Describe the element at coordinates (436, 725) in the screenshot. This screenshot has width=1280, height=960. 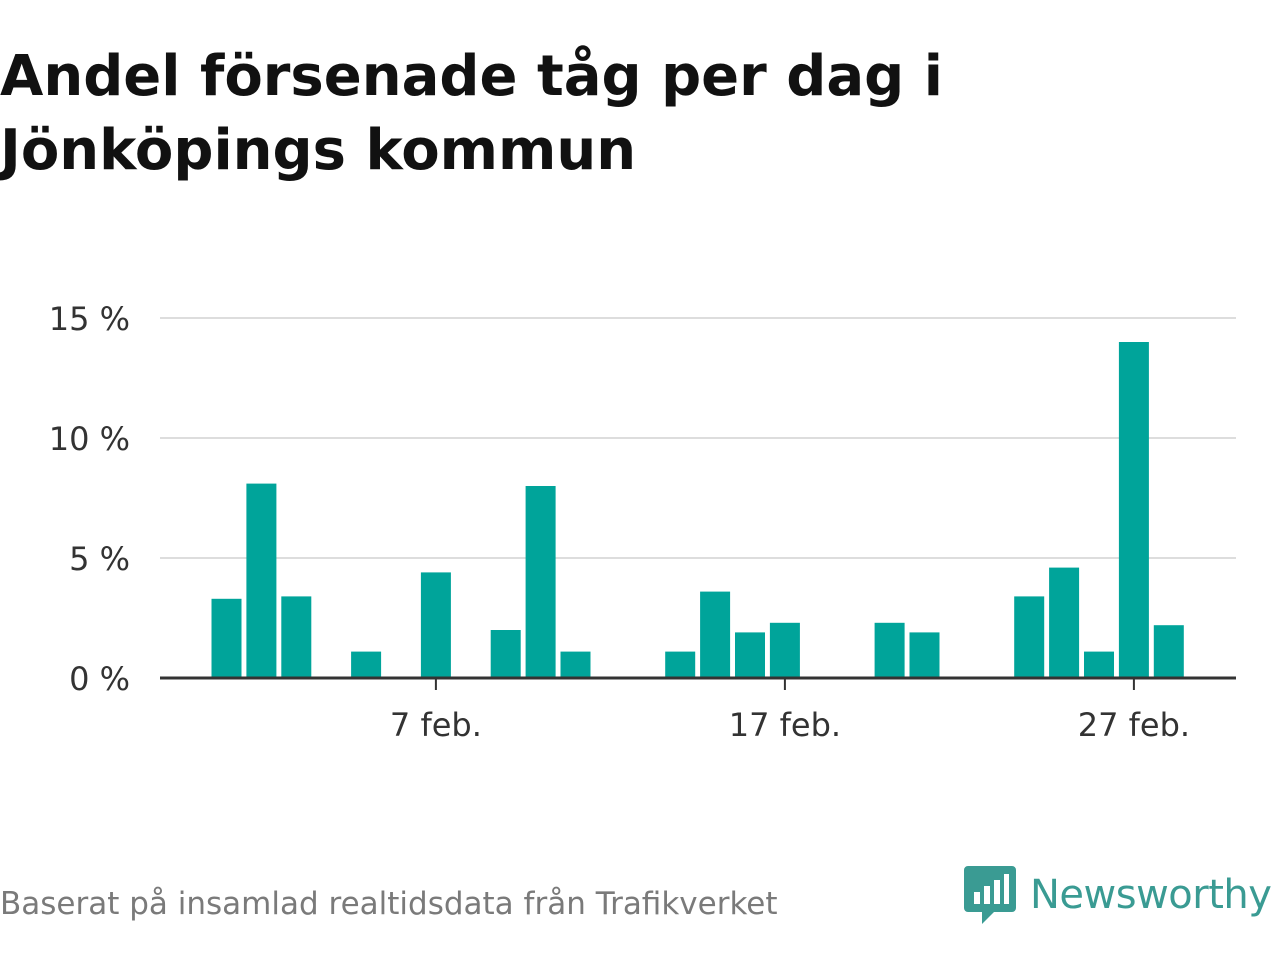
I see `x-tick-label: 7 feb.` at that location.